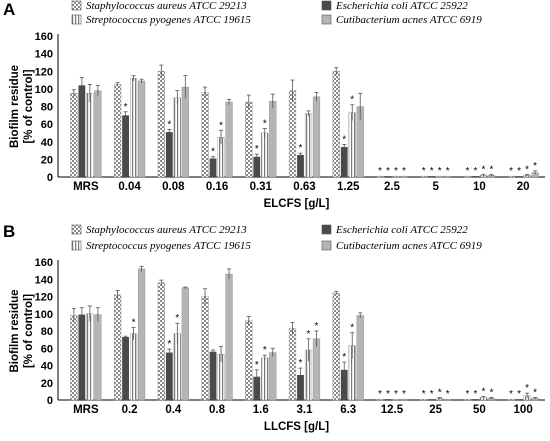  Describe the element at coordinates (161, 20) in the screenshot. I see `legend-item: Streptococcus pyogenes ATCC 19615` at that location.